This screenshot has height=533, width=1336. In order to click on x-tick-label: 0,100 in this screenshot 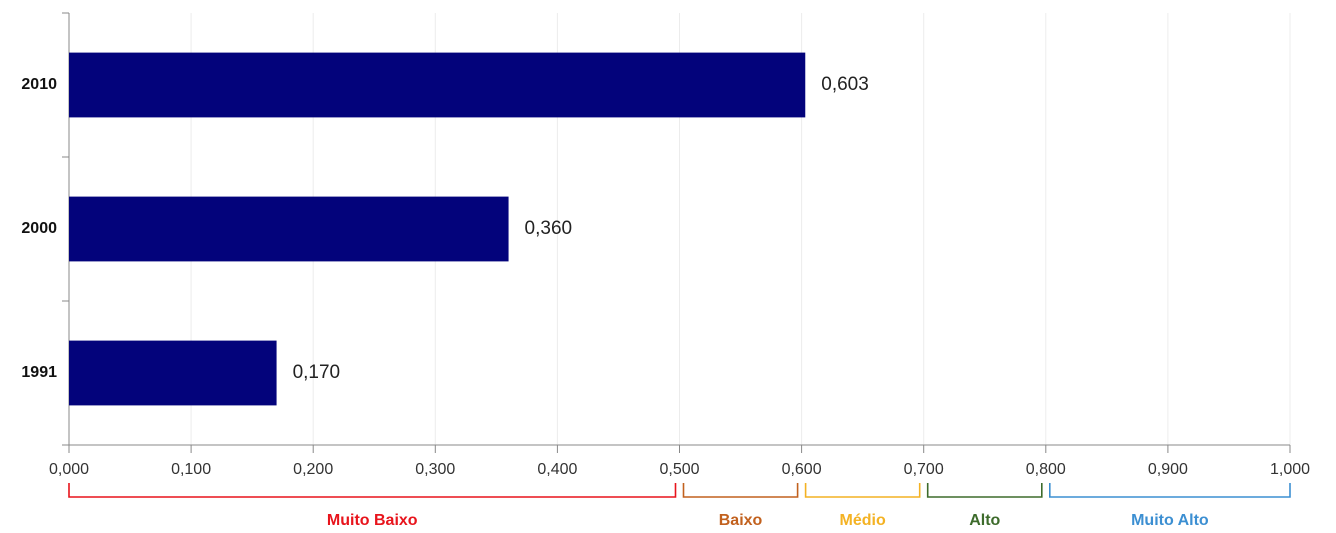, I will do `click(191, 469)`.